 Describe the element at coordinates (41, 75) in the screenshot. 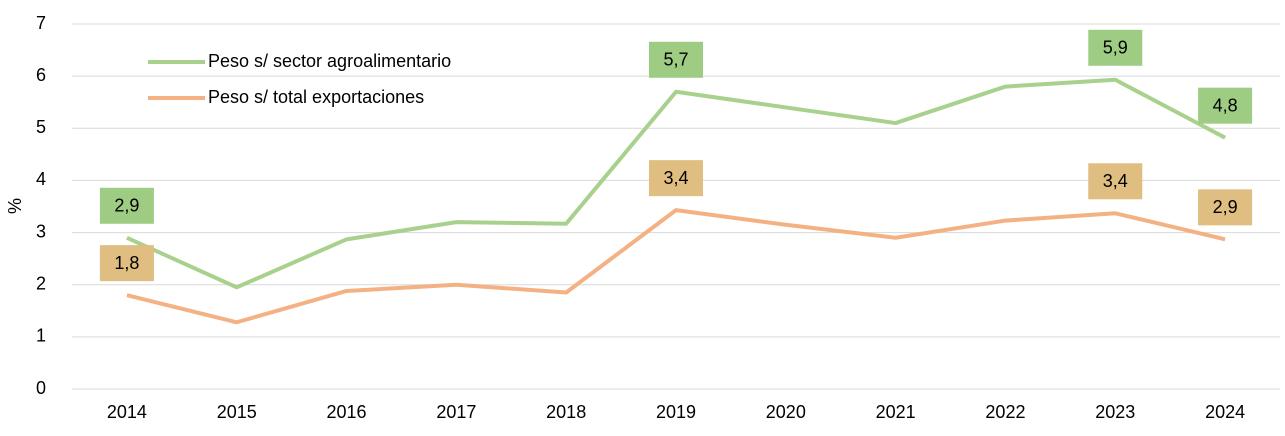

I see `y-tick-label: 6` at that location.